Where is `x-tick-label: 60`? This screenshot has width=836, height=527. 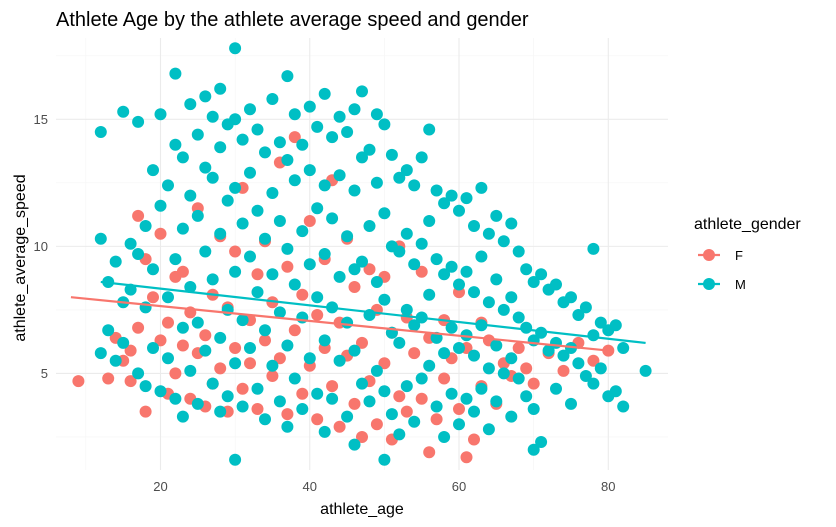
x-tick-label: 60 is located at coordinates (459, 486).